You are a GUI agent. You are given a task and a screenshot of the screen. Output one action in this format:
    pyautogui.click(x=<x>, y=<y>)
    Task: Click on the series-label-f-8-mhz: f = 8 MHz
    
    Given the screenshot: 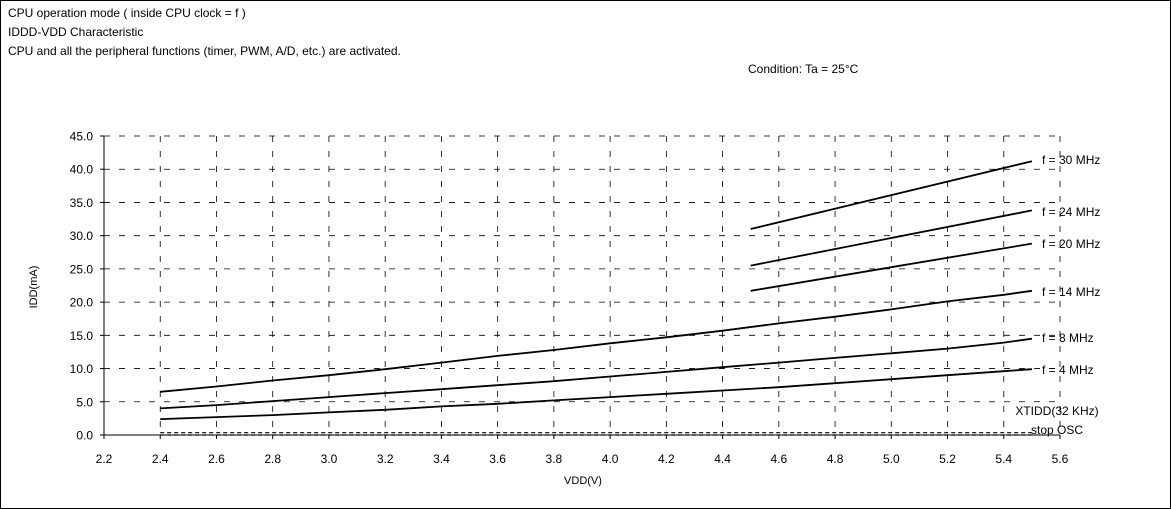 What is the action you would take?
    pyautogui.click(x=1068, y=338)
    